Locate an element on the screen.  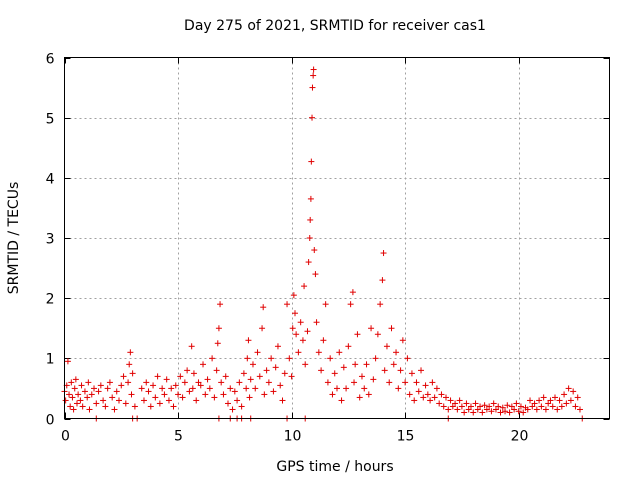
x-tick-label: 20 is located at coordinates (520, 437).